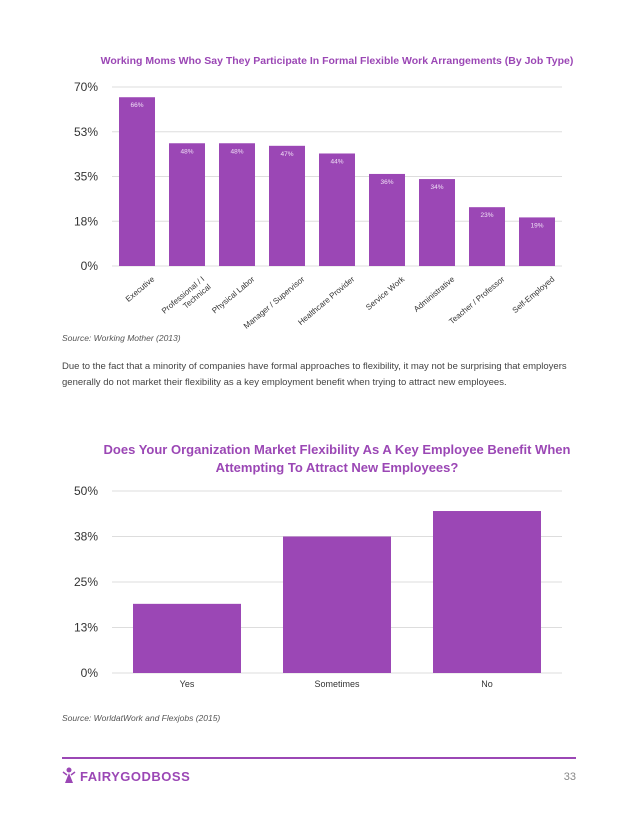 The width and height of the screenshot is (638, 826). Describe the element at coordinates (135, 776) in the screenshot. I see `logo-text: FAIRYGODBOSS` at that location.